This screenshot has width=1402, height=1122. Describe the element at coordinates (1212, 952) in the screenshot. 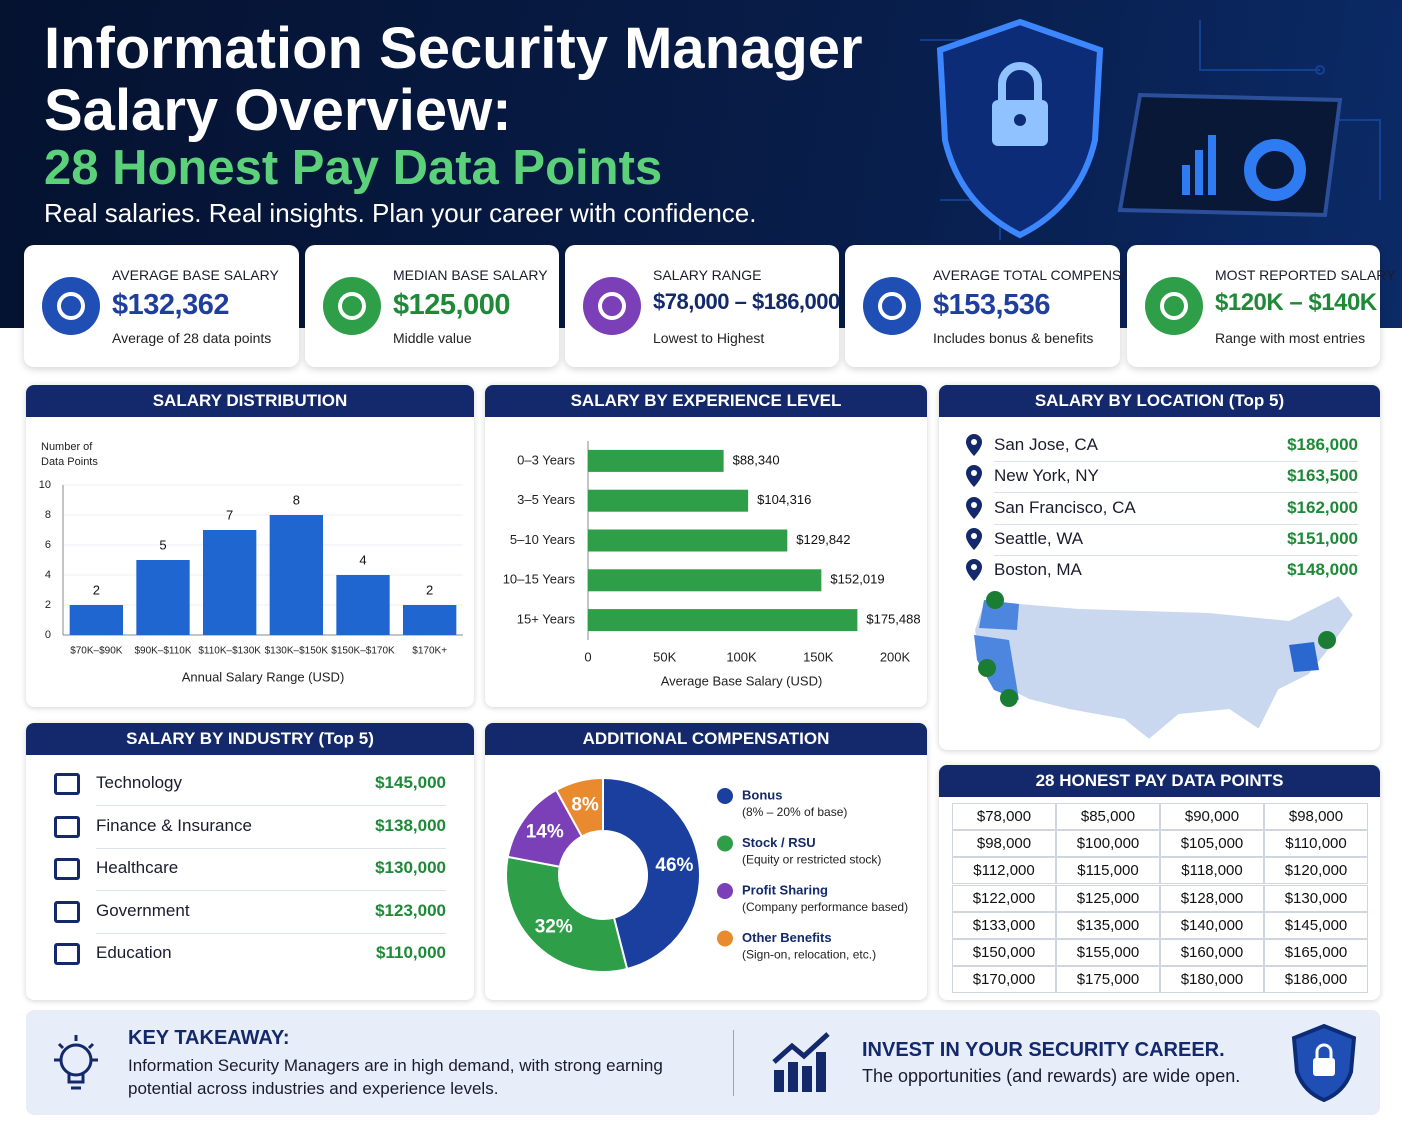

I see `table-cell: $160,000` at that location.